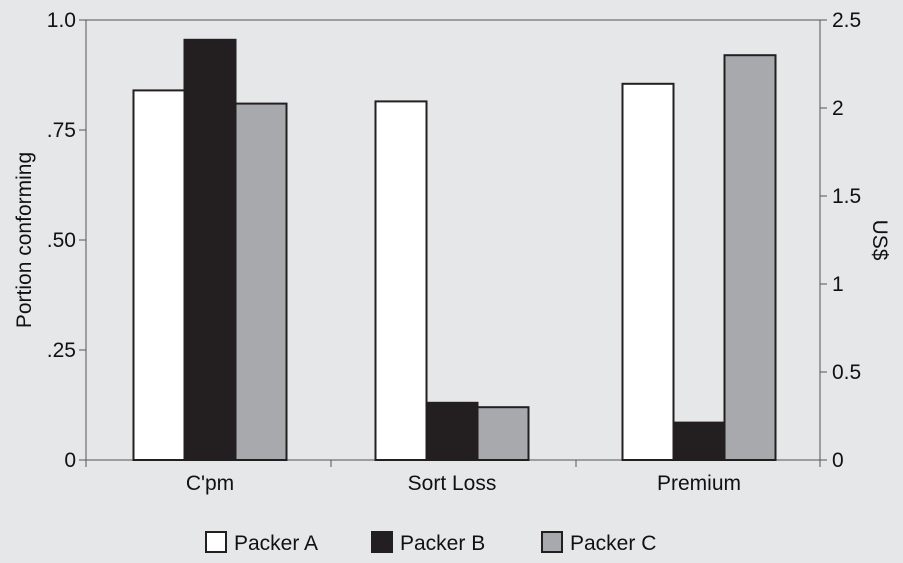 Image resolution: width=903 pixels, height=563 pixels. I want to click on left-axis: 0 .25 .50 .75 1.0, so click(66, 240).